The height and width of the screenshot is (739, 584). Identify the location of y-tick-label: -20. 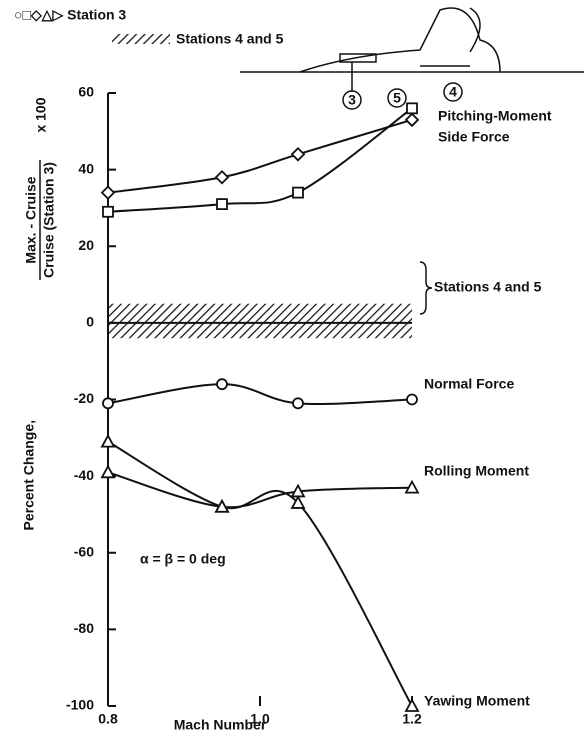
(84, 398).